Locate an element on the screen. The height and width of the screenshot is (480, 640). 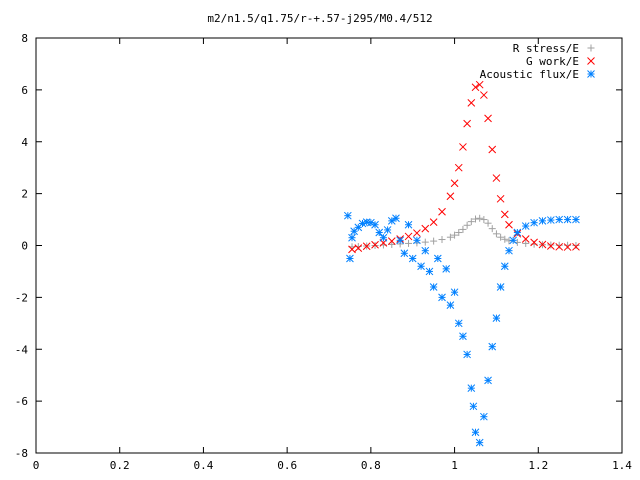
y-tick-label: 2 is located at coordinates (24, 194).